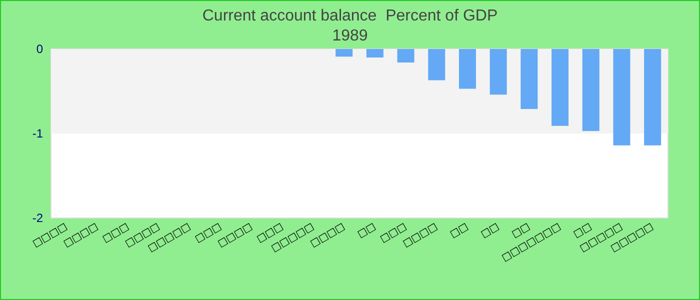 Image resolution: width=700 pixels, height=300 pixels. What do you see at coordinates (38, 218) in the screenshot?
I see `y-tick-label: -2` at bounding box center [38, 218].